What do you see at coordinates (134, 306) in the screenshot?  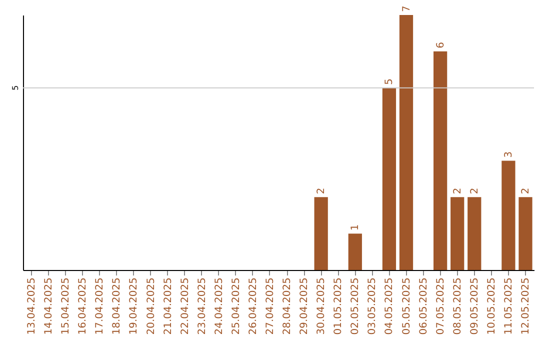 I see `x-tick-label: 19.04.2025` at bounding box center [134, 306].